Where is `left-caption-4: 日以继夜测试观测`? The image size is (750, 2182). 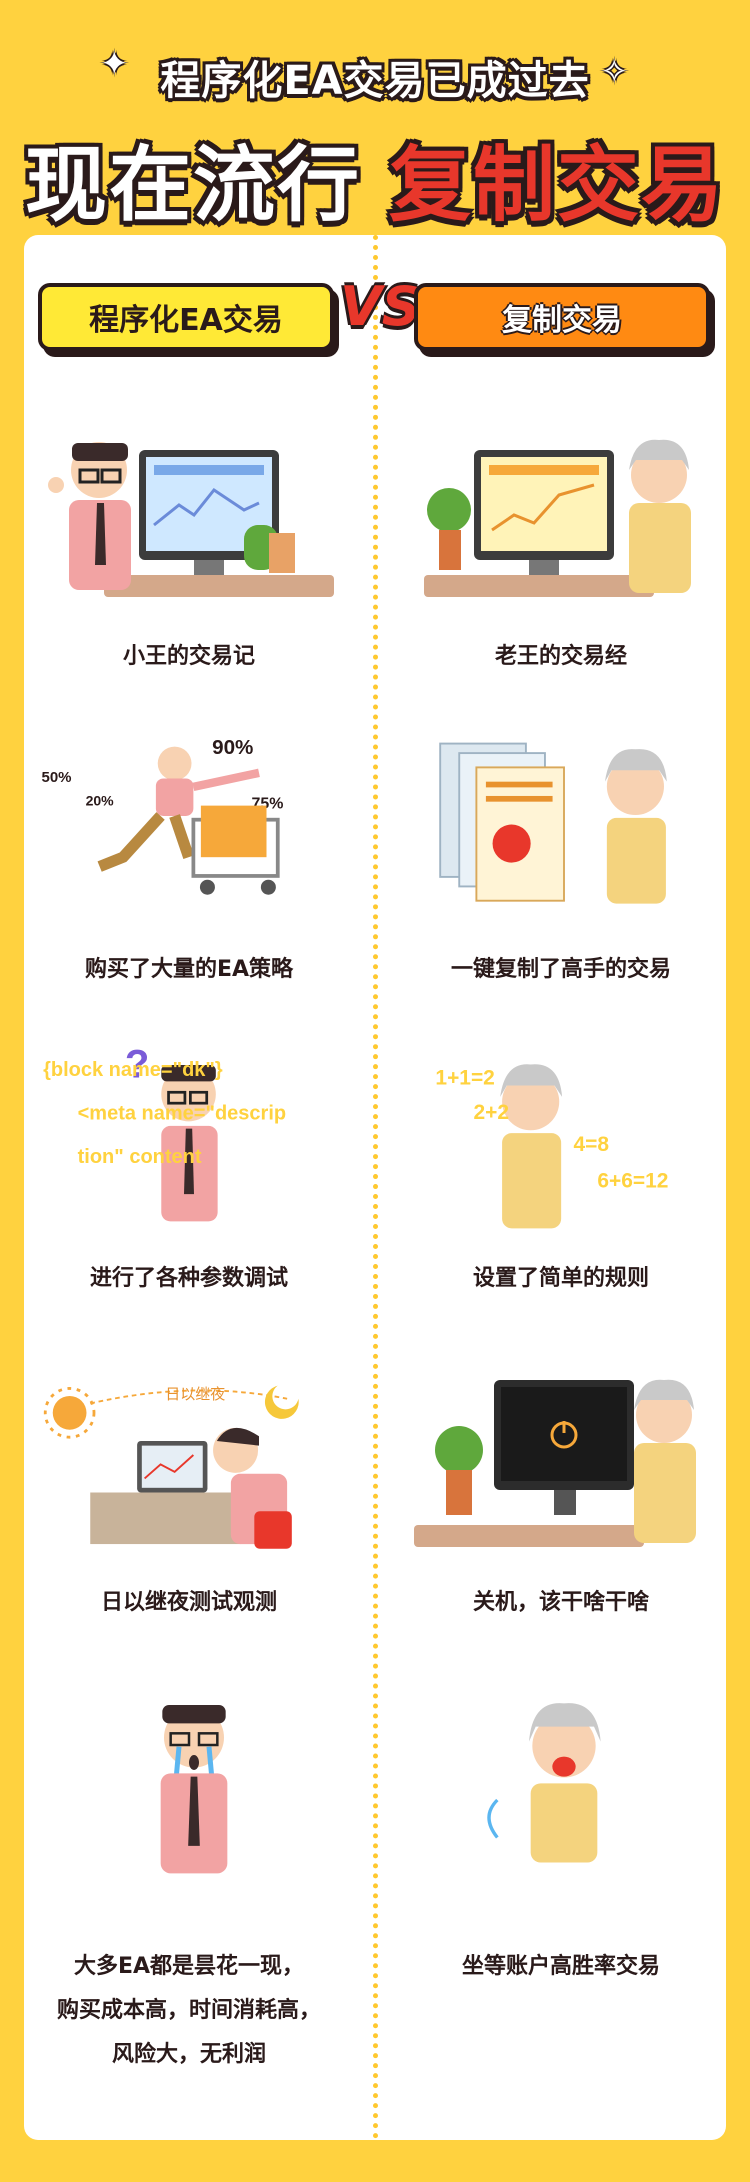
left-caption-4: 日以继夜测试观测 is located at coordinates (188, 1602).